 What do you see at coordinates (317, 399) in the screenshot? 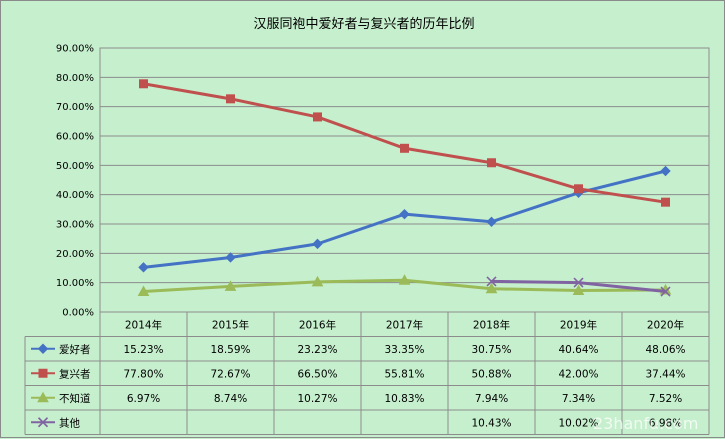
I see `data-label: 10.27%` at bounding box center [317, 399].